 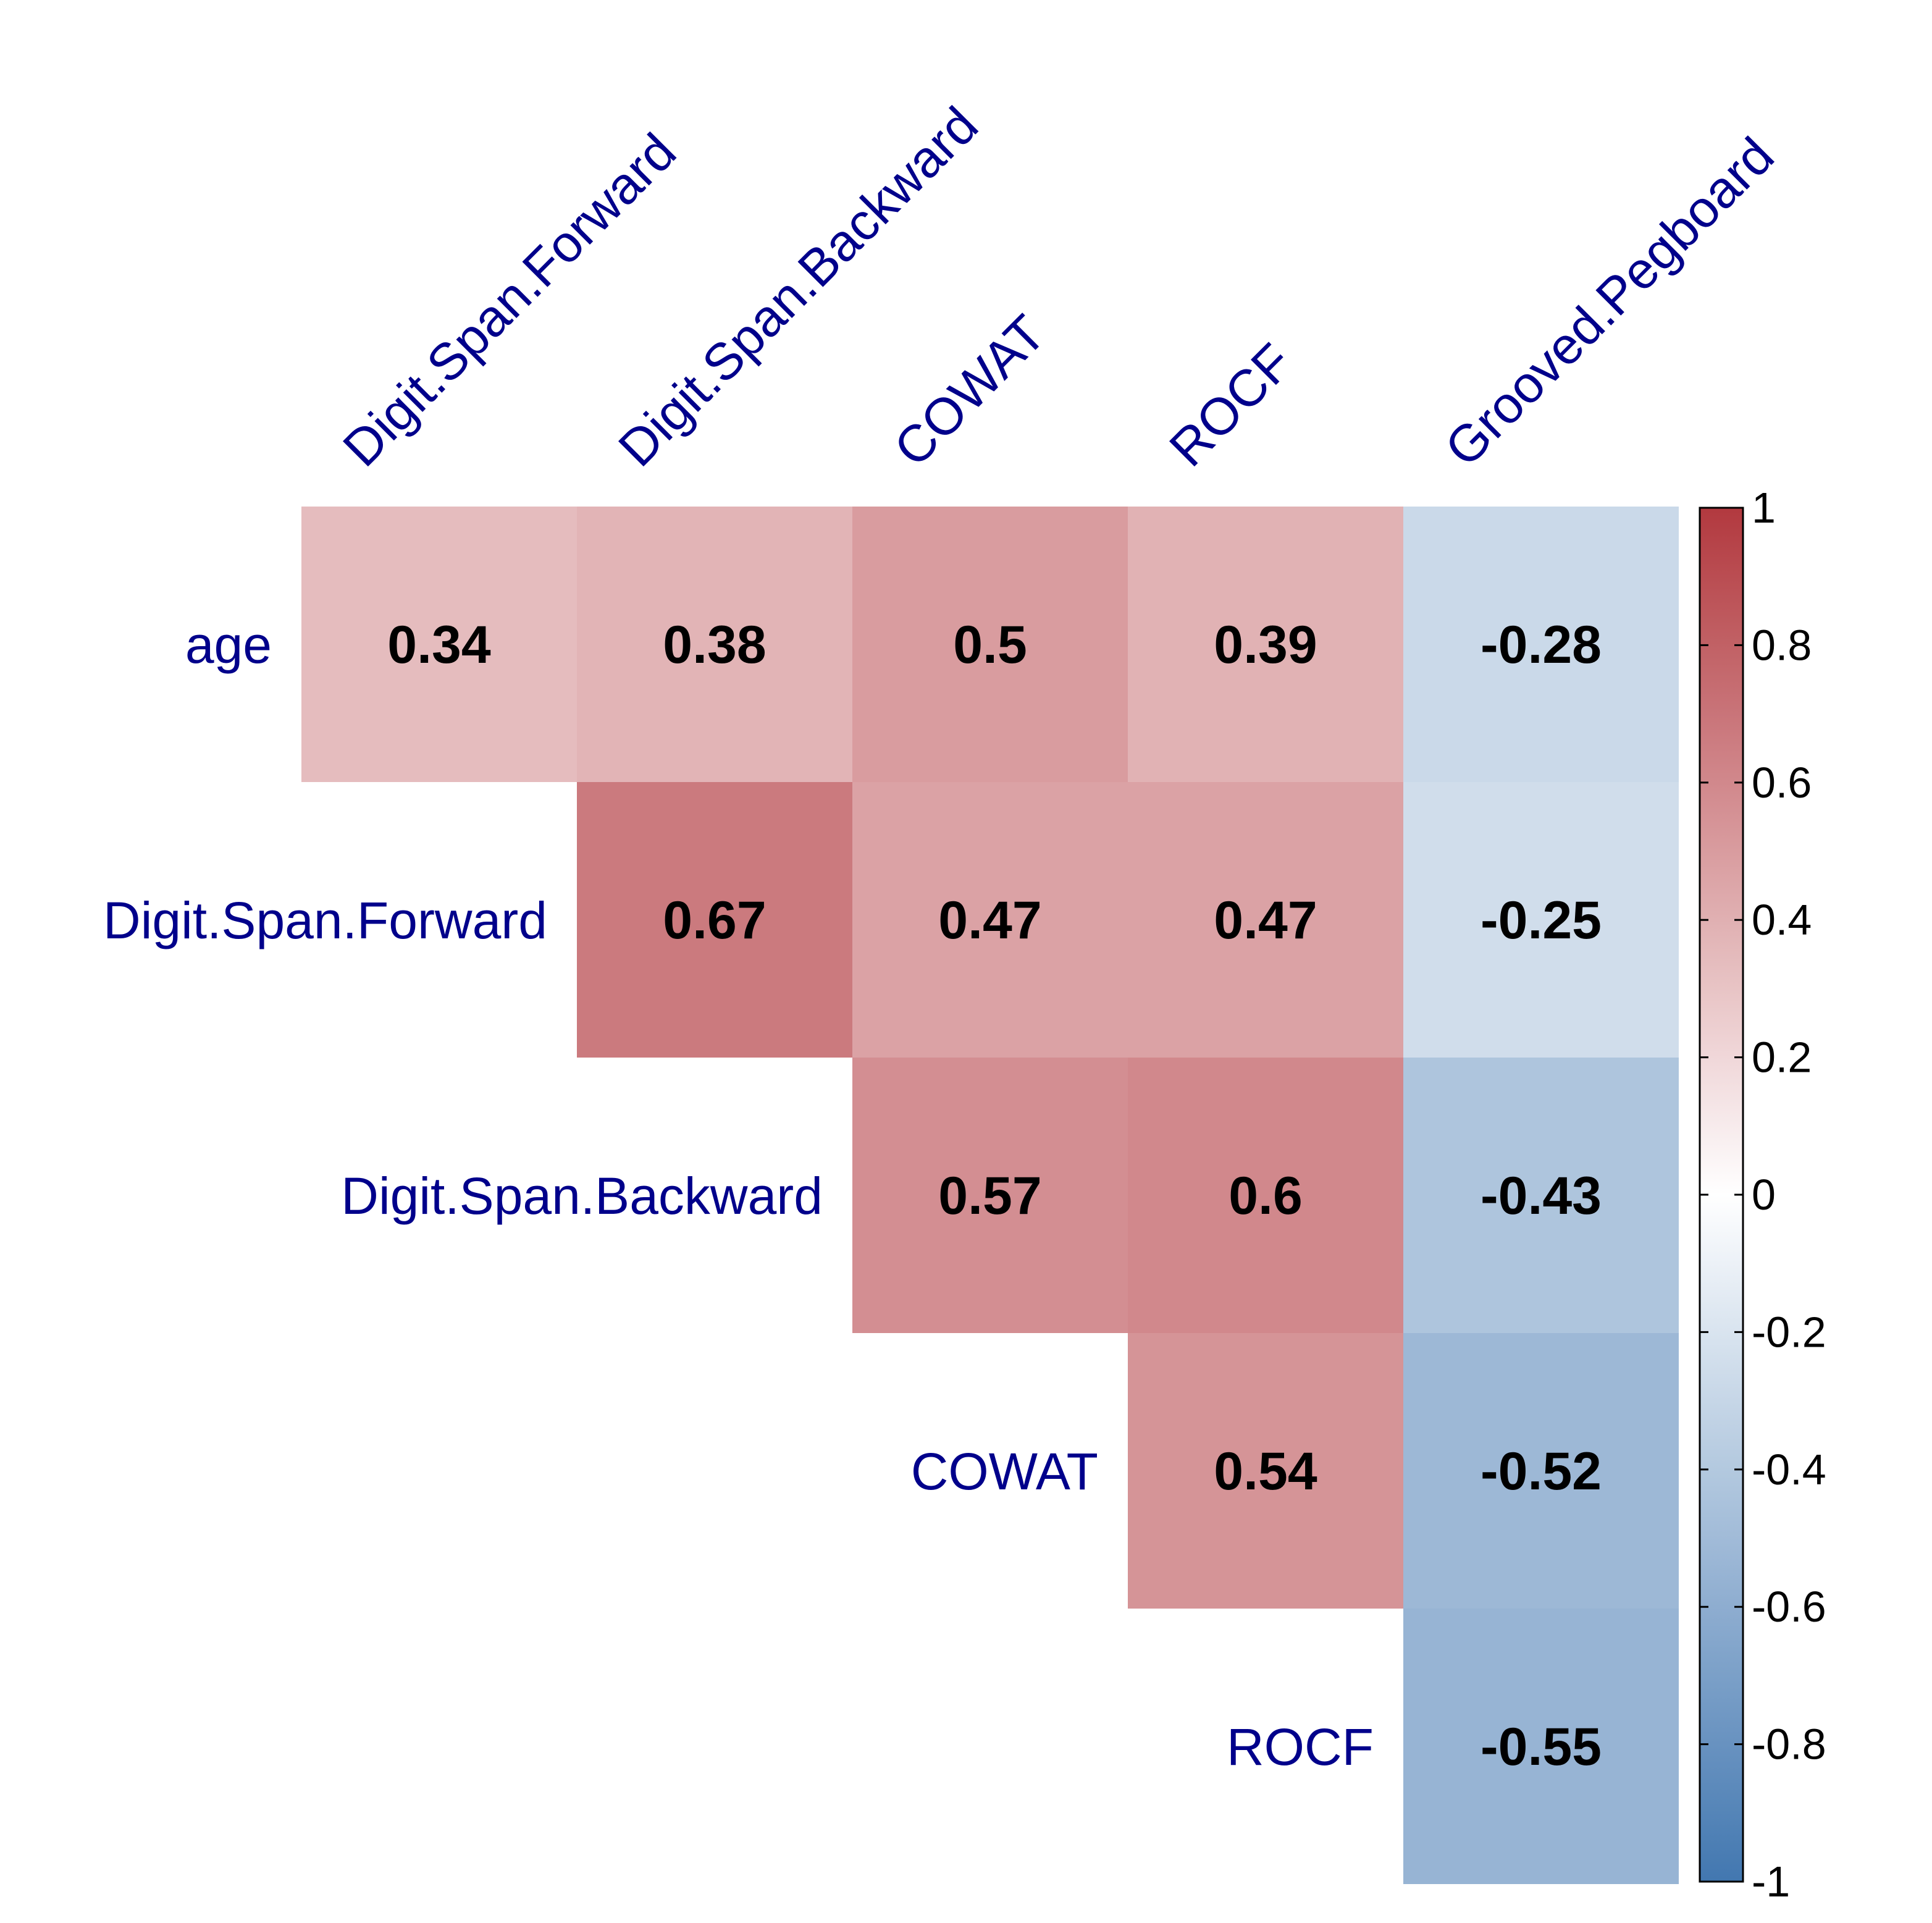 I want to click on cell-rocf-grooved-pegboard, so click(x=1541, y=1747).